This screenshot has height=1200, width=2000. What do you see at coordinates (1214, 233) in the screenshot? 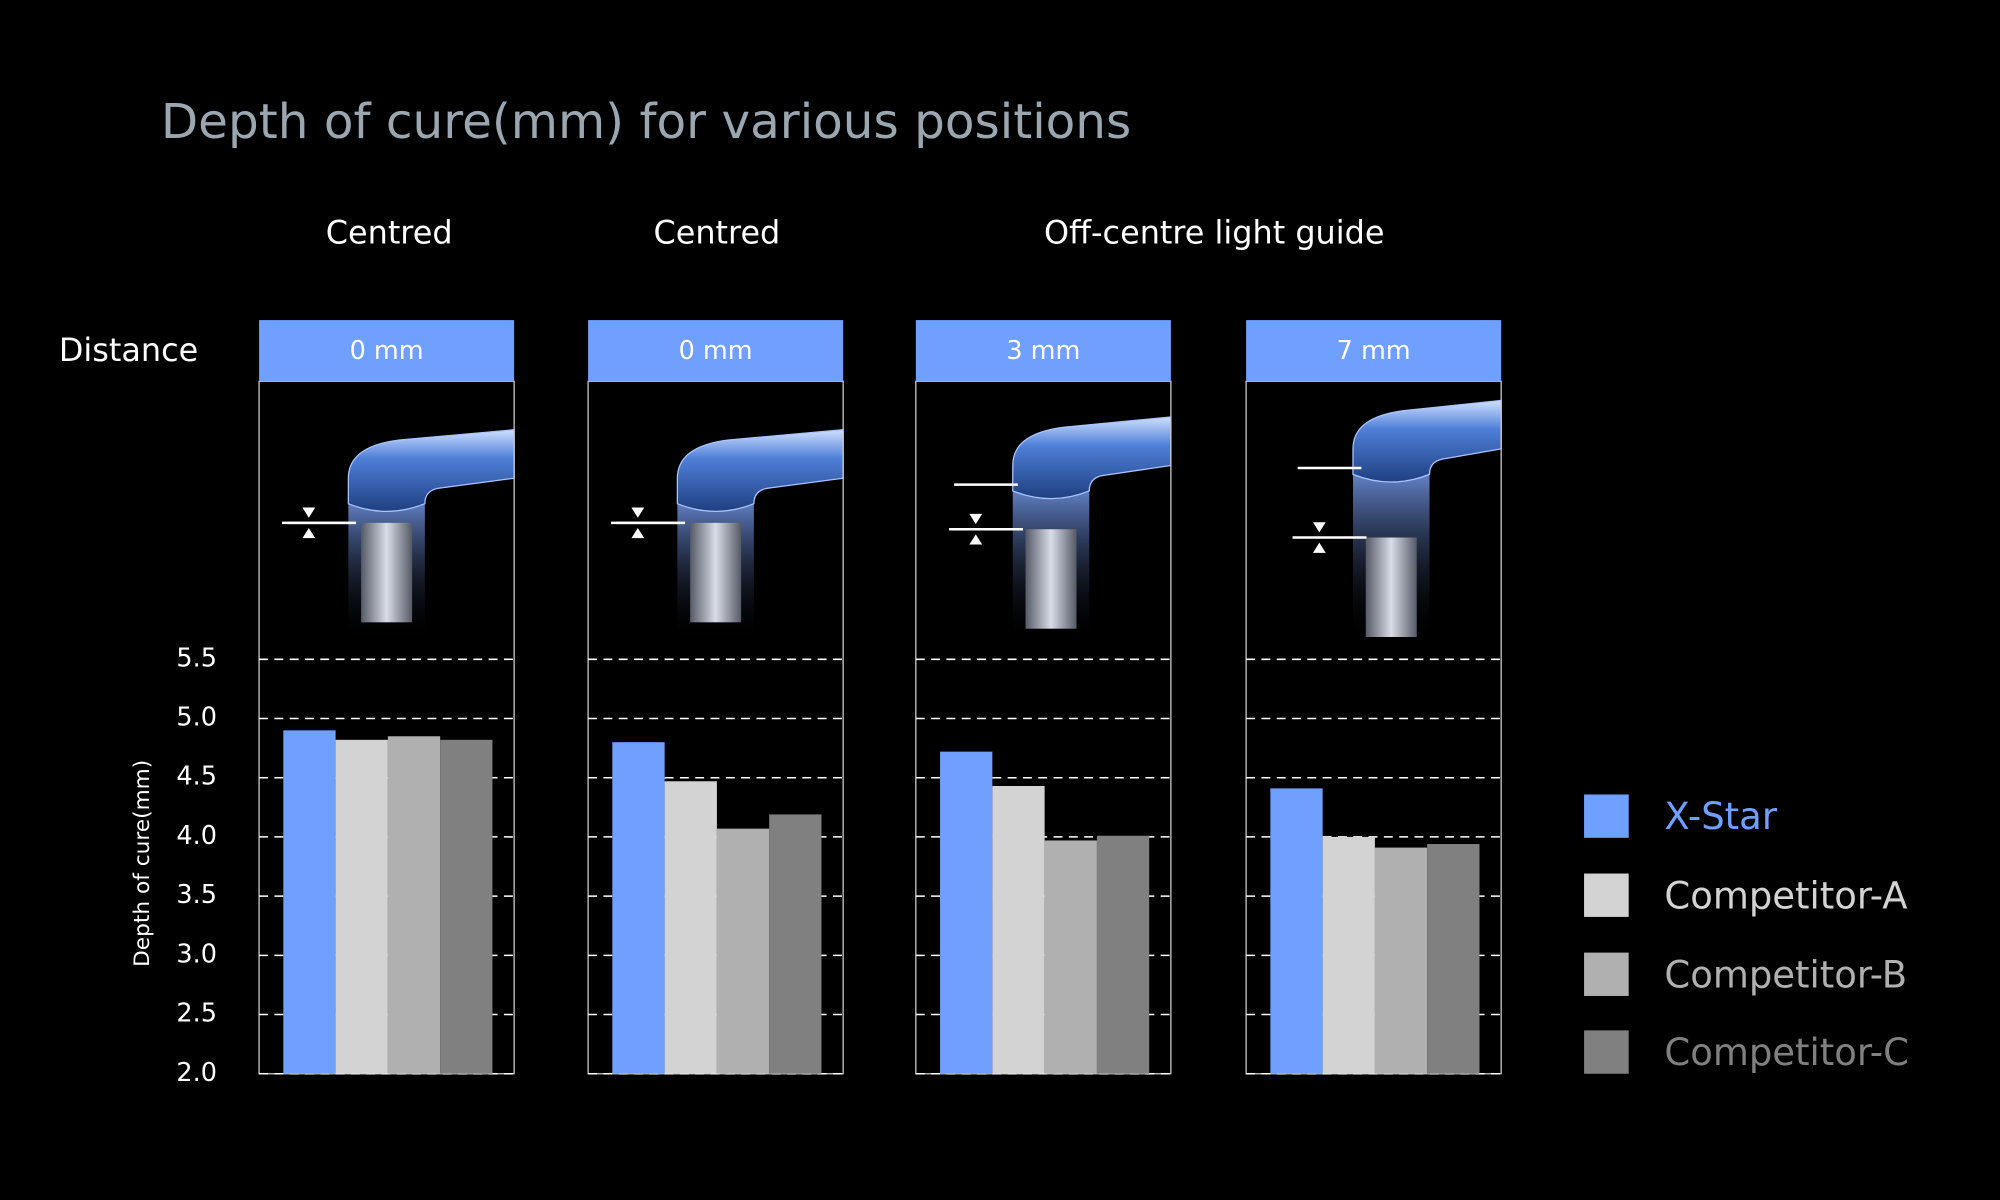
I see `group-header: Off-centre light guide` at bounding box center [1214, 233].